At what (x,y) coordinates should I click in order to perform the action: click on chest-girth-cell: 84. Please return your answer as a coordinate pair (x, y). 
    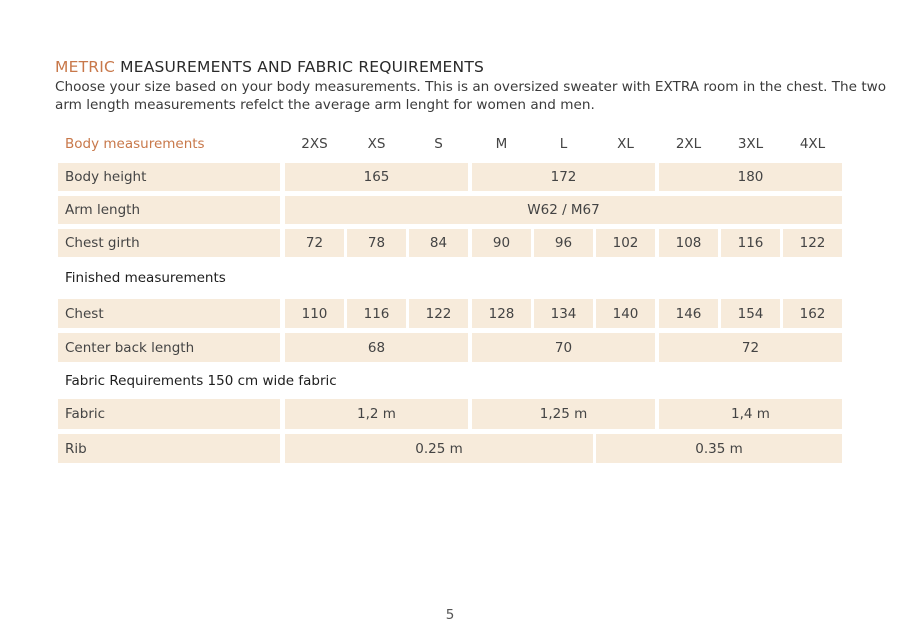
    Looking at the image, I should click on (438, 243).